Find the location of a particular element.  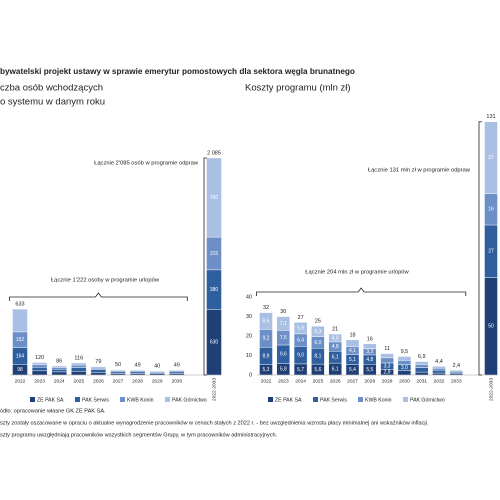

chart-subtitle: czba osób wchodzących is located at coordinates (51, 88).